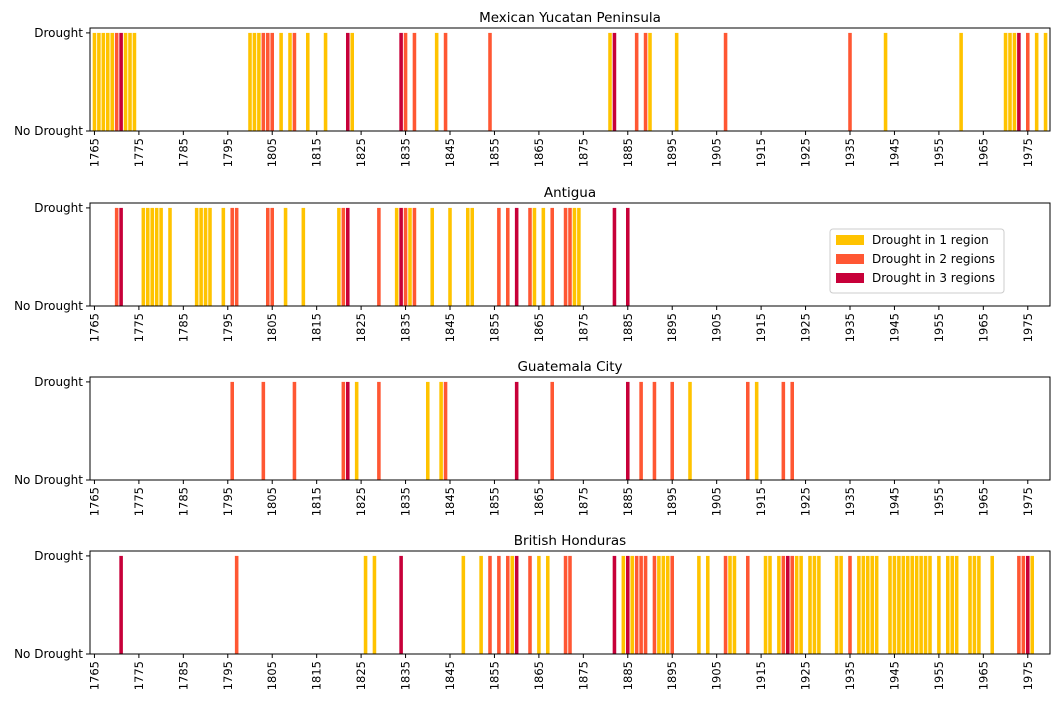 This screenshot has width=1061, height=705. Describe the element at coordinates (1028, 152) in the screenshot. I see `x-tick-label: 1975` at that location.